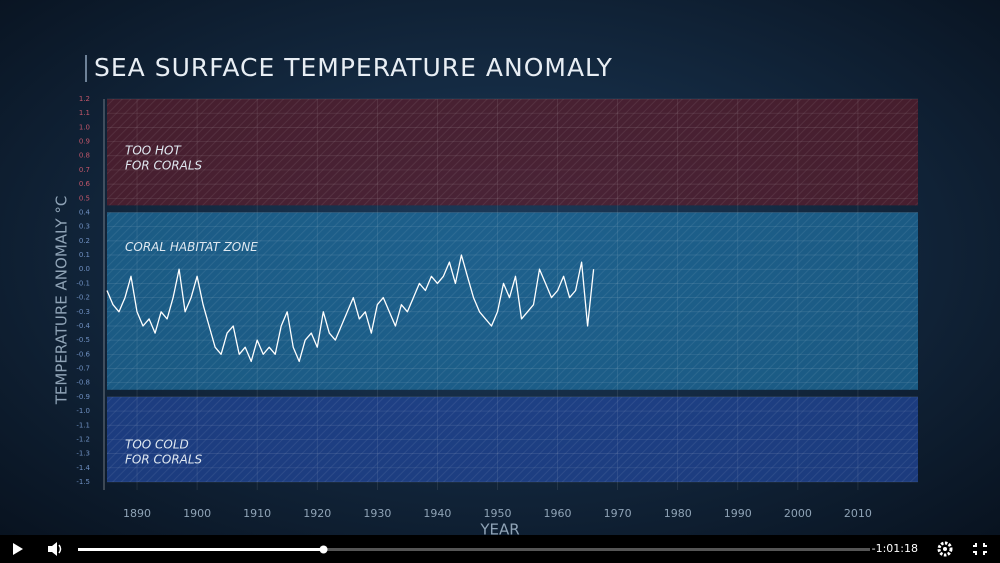 The height and width of the screenshot is (563, 1000). Describe the element at coordinates (353, 67) in the screenshot. I see `chart-title: SEA SURFACE TEMPERATURE ANOMALY` at that location.